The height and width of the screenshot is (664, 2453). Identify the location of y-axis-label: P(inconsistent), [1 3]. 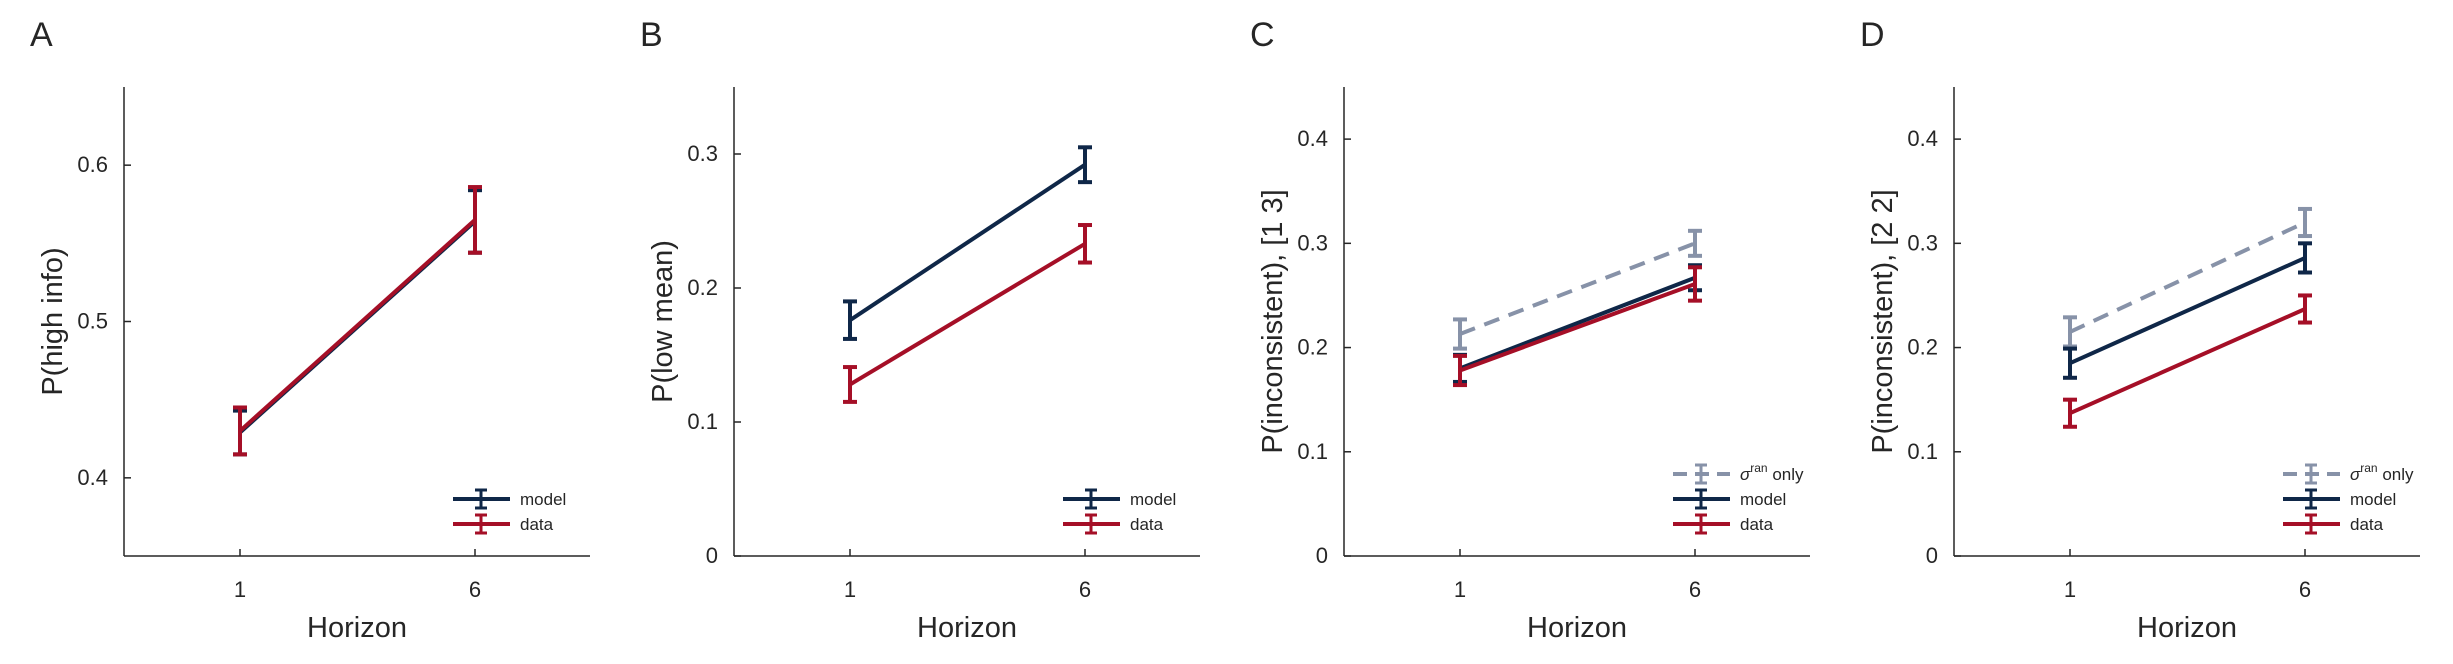
(1273, 321).